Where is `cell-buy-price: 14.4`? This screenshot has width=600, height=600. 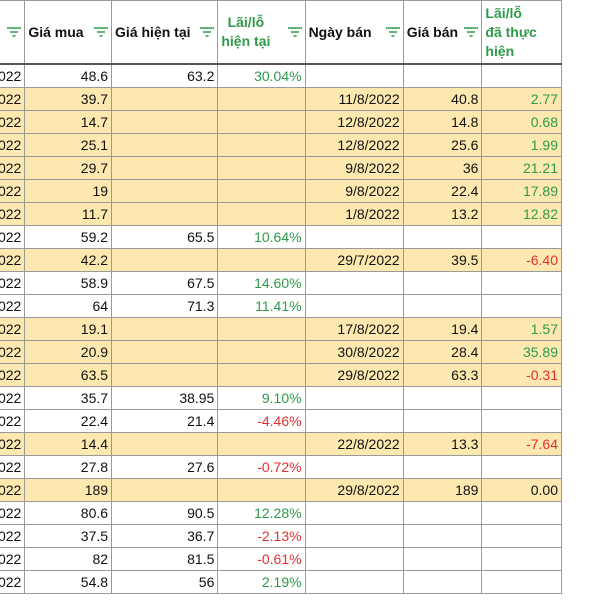
cell-buy-price: 14.4 is located at coordinates (68, 444).